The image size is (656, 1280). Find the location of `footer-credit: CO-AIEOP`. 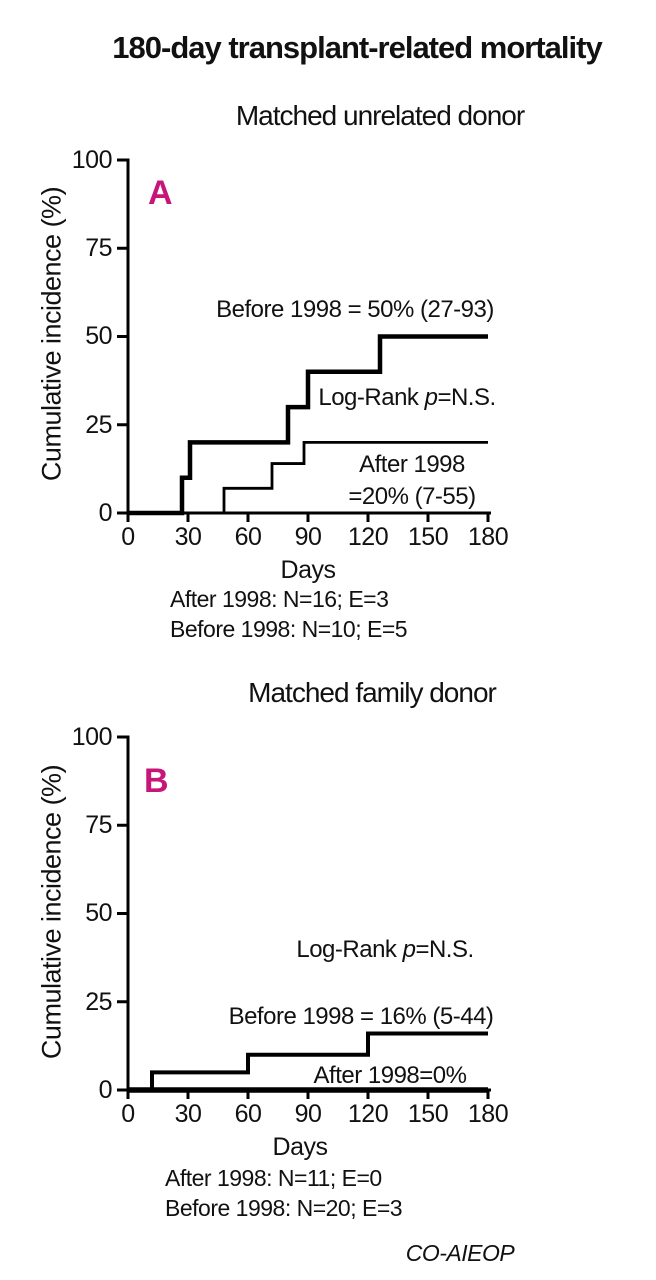

footer-credit: CO-AIEOP is located at coordinates (460, 1253).